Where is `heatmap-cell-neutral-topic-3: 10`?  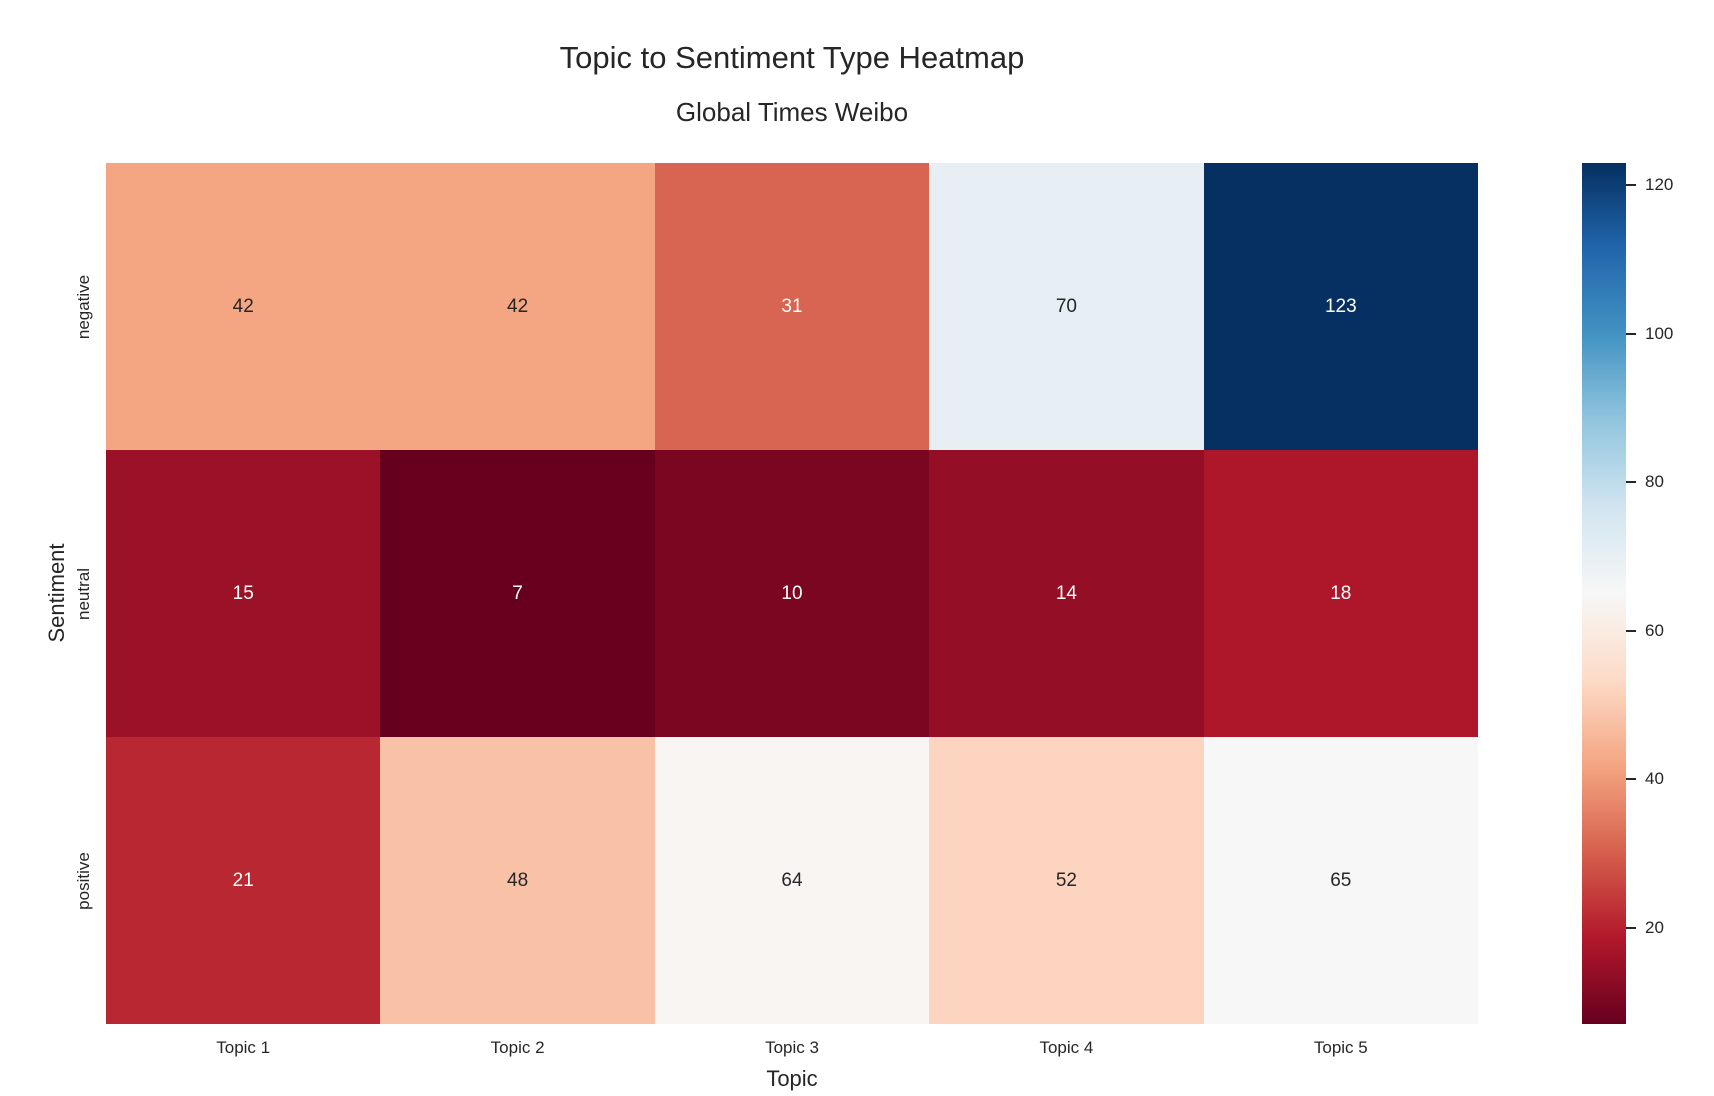 heatmap-cell-neutral-topic-3: 10 is located at coordinates (792, 593).